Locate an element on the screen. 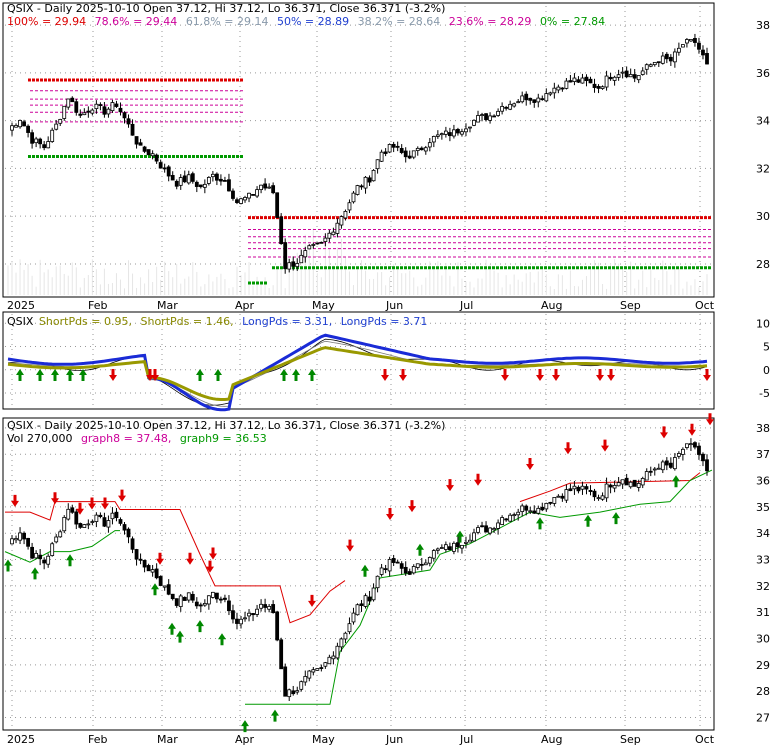  y-tick-label: 38 is located at coordinates (763, 25).